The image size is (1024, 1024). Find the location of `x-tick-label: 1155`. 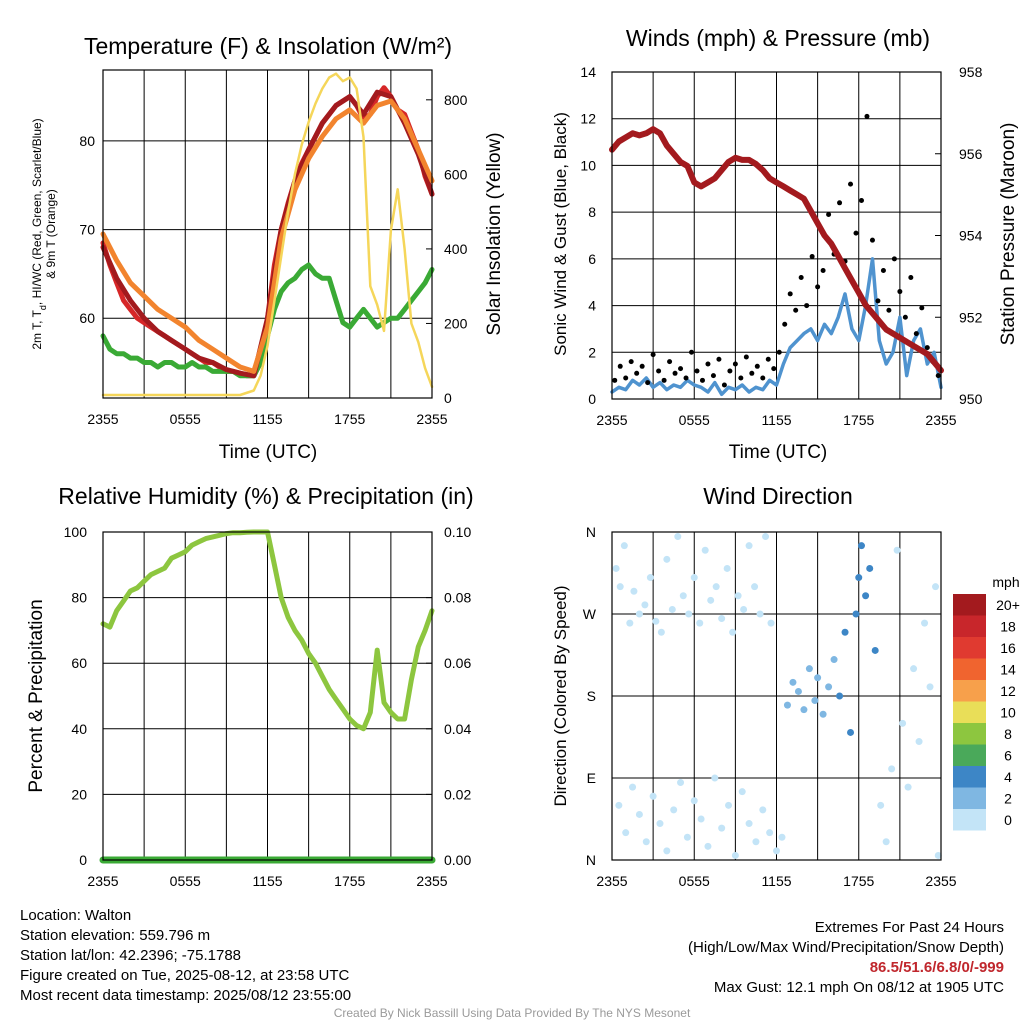

x-tick-label: 1155 is located at coordinates (776, 420).